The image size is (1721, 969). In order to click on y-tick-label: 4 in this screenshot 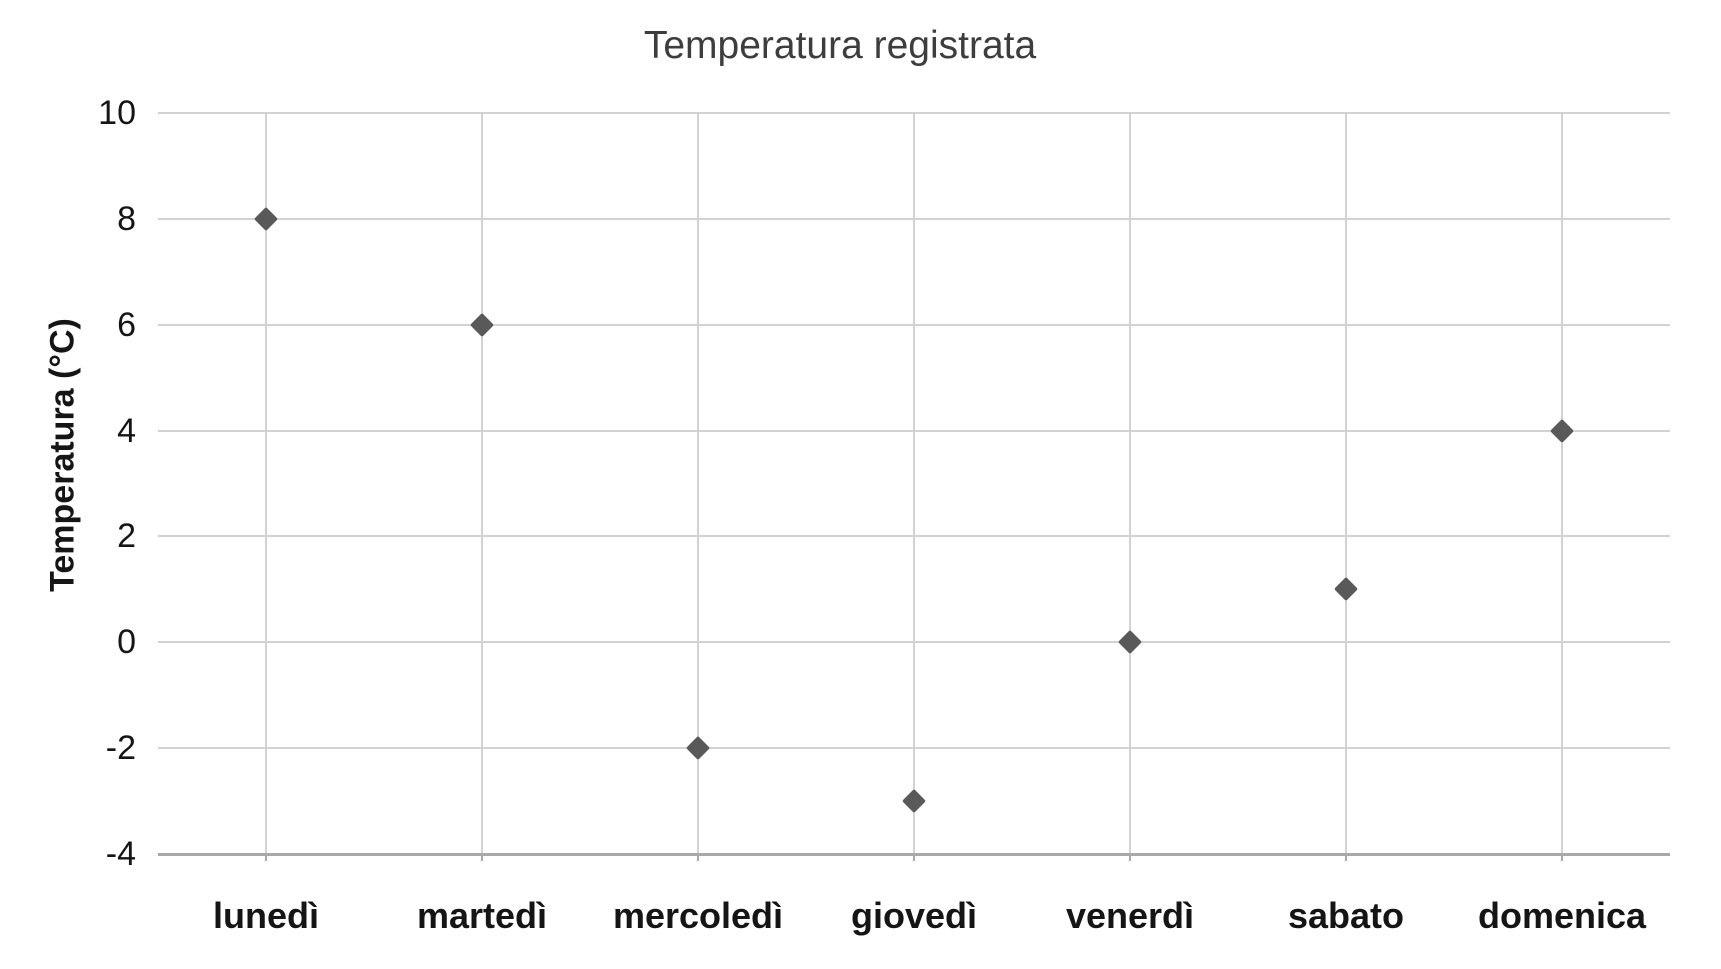, I will do `click(126, 430)`.